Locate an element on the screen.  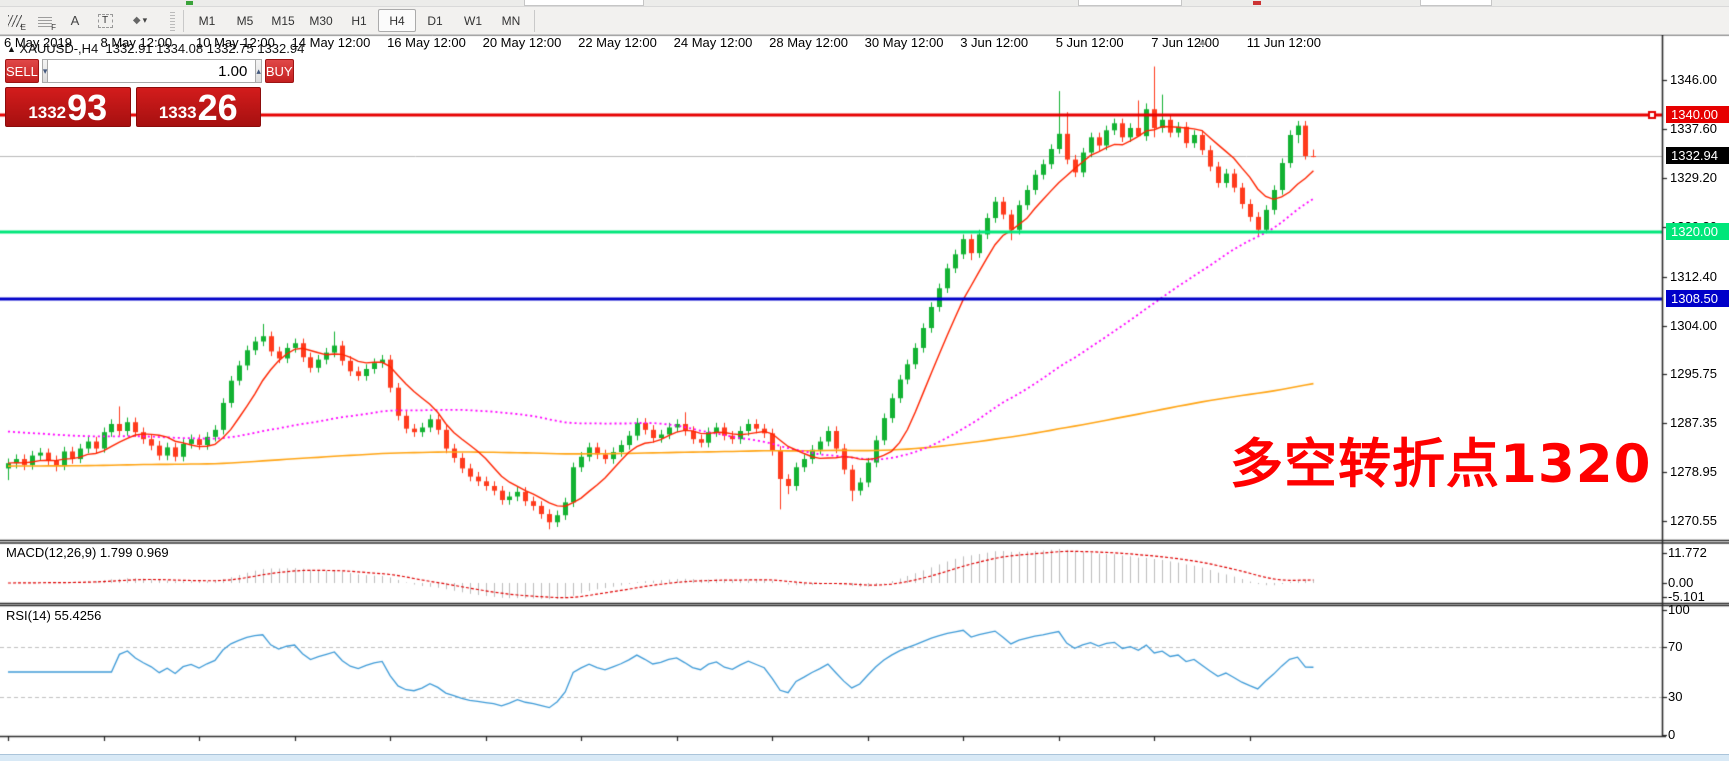
buy-button: BUY is located at coordinates (279, 71).